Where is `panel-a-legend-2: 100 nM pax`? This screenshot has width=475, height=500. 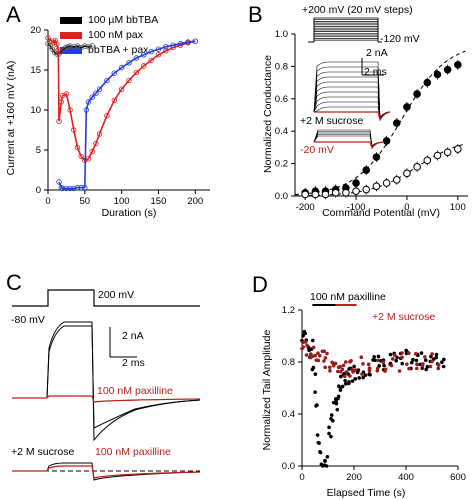 panel-a-legend-2: 100 nM pax is located at coordinates (116, 35).